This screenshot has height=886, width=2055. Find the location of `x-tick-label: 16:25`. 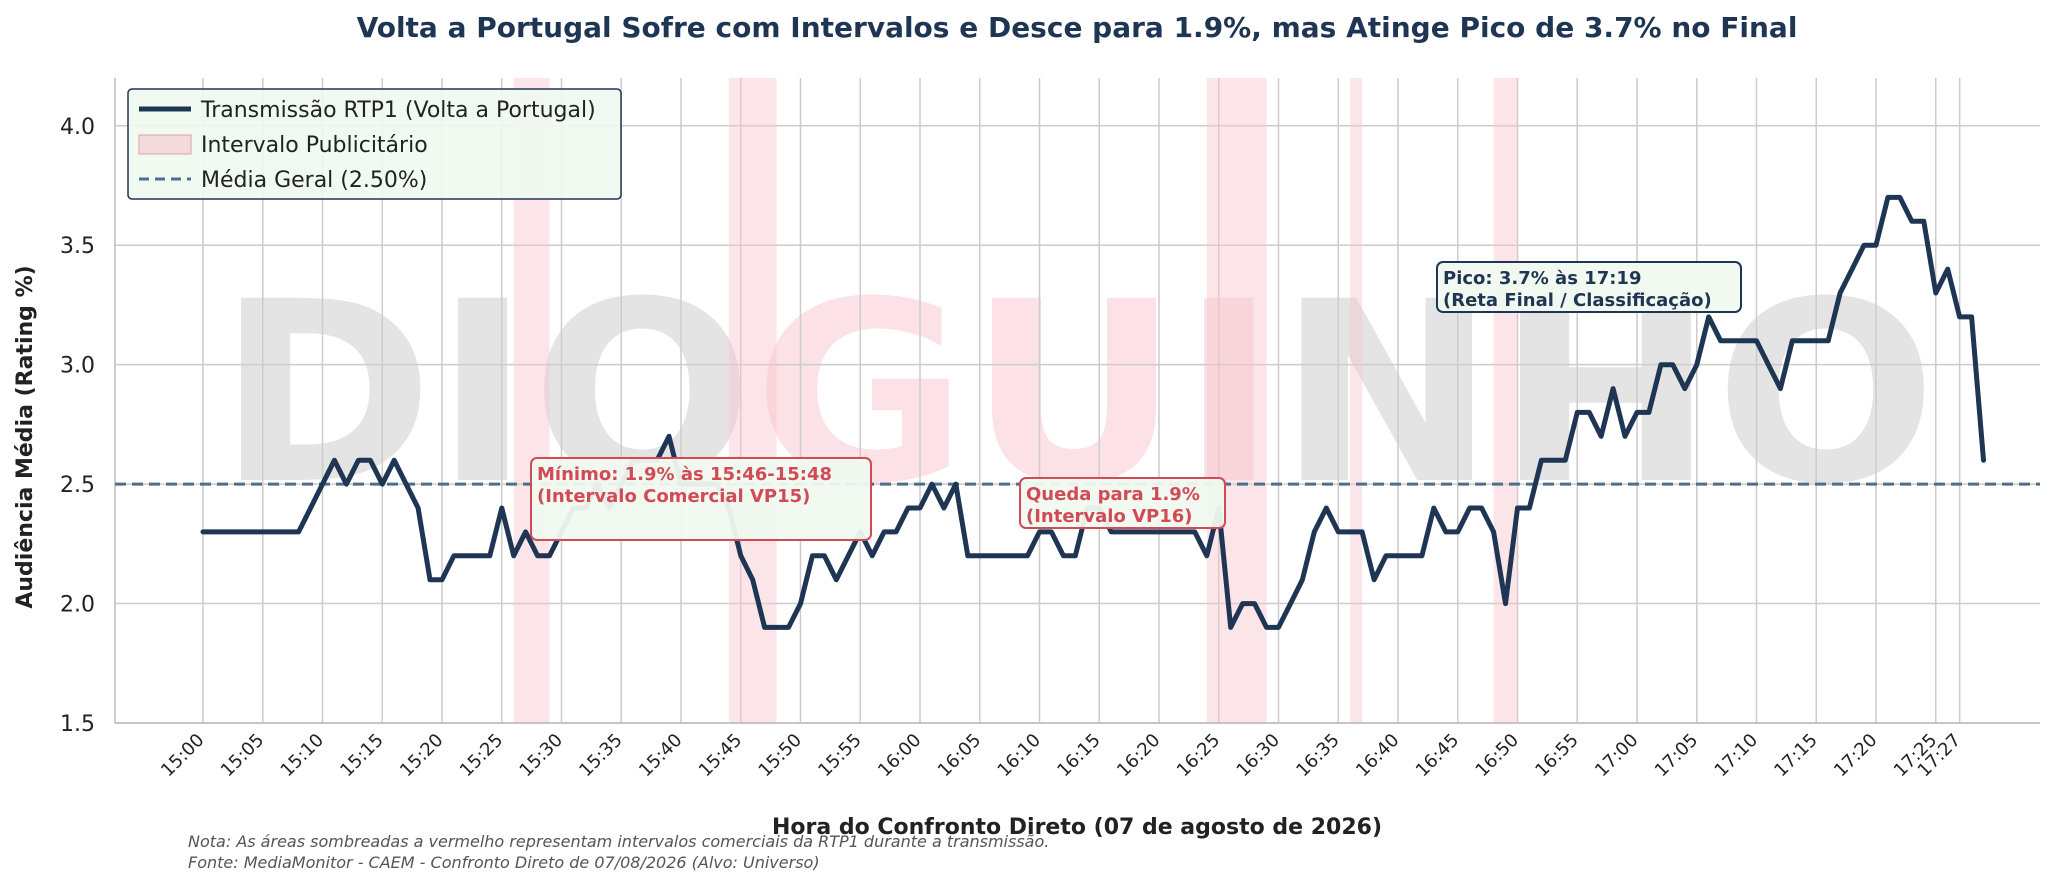

x-tick-label: 16:25 is located at coordinates (1199, 756).